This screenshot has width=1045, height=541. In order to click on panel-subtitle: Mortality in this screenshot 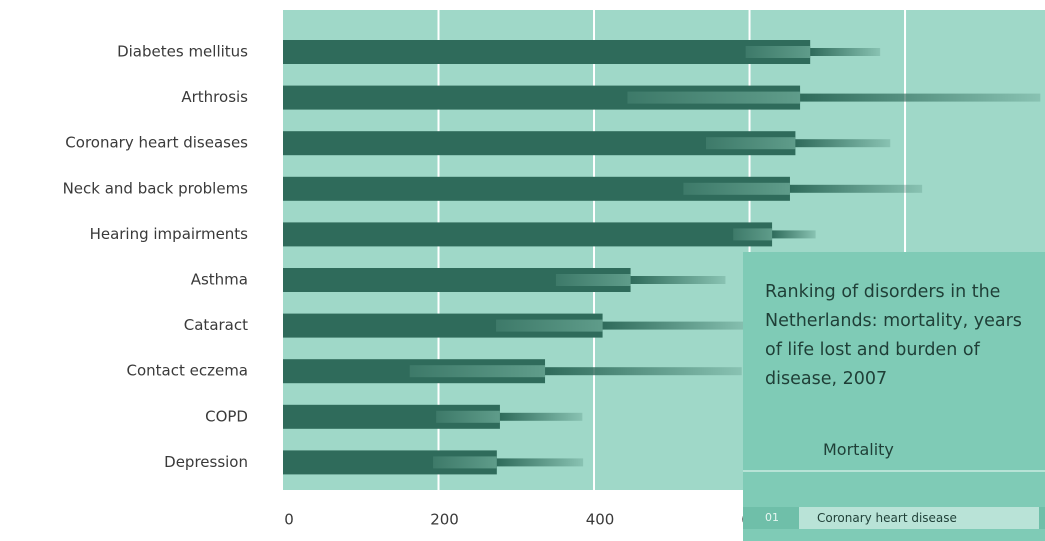, I will do `click(858, 449)`.